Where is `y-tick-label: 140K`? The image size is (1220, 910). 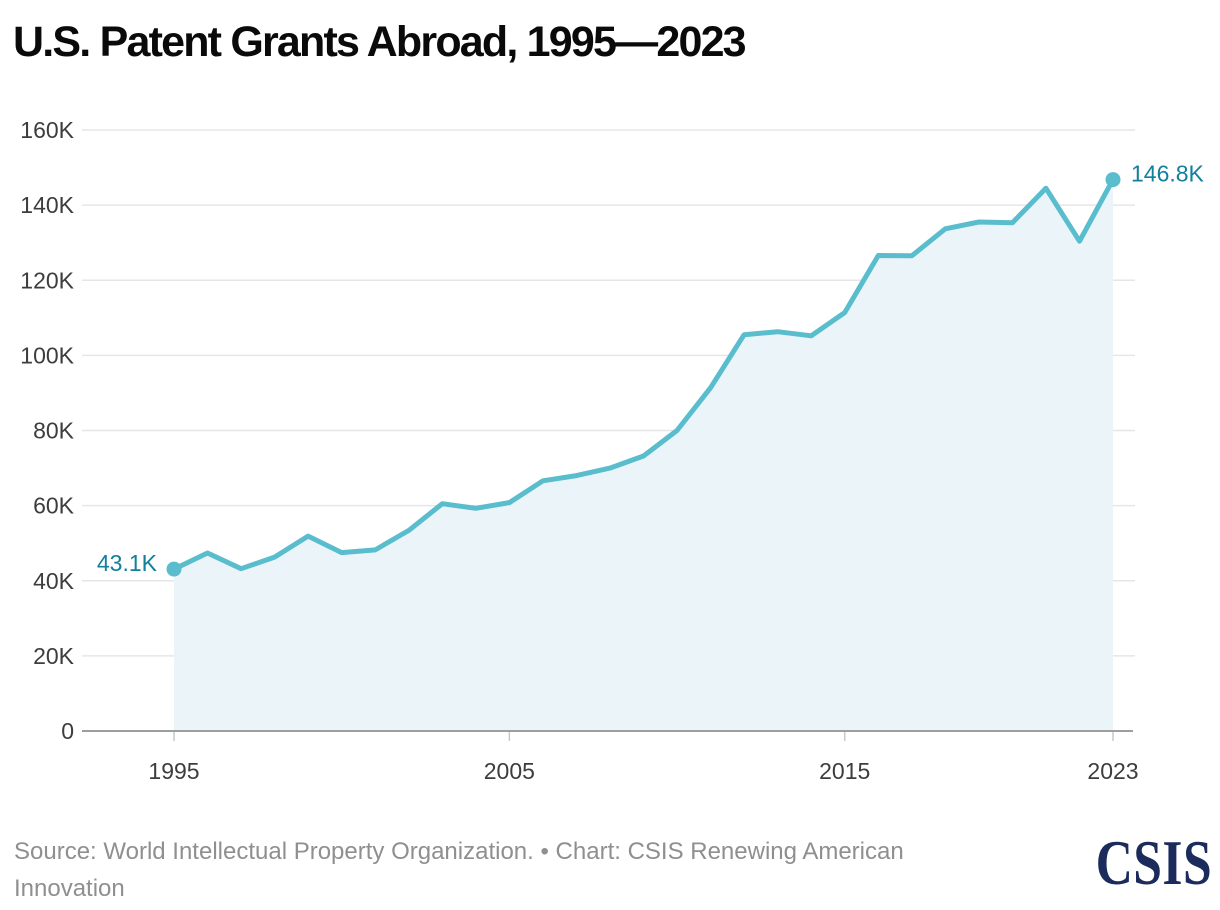 y-tick-label: 140K is located at coordinates (47, 205).